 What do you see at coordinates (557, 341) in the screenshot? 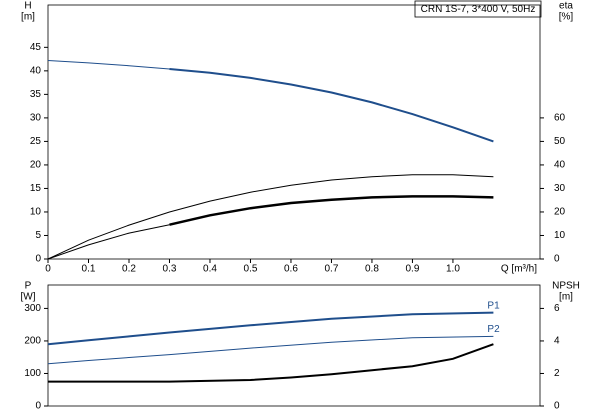
I see `y2-tick-label: 4` at bounding box center [557, 341].